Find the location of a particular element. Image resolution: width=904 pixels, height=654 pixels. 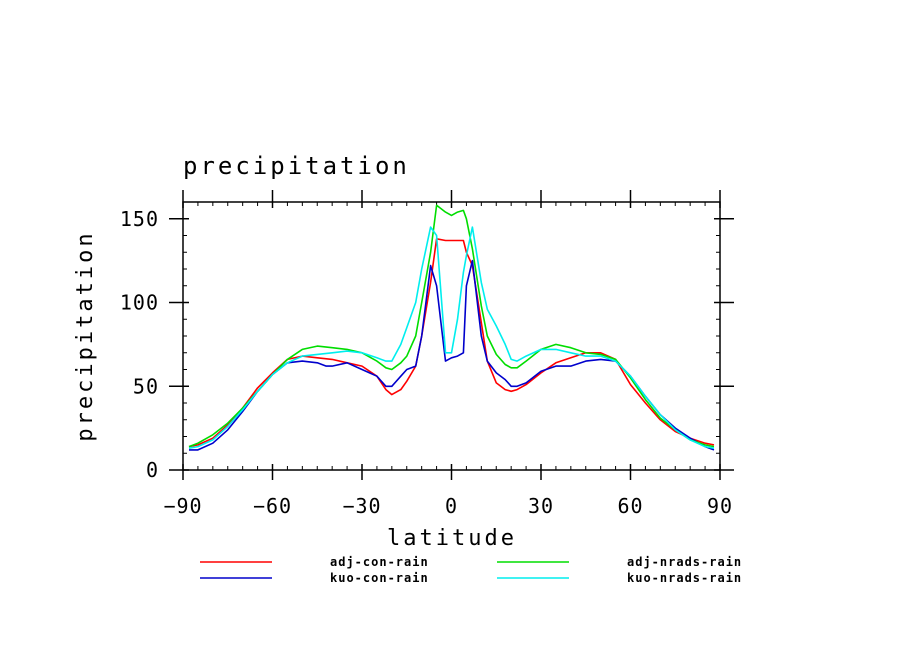

y-tick-label: 150 is located at coordinates (139, 219).